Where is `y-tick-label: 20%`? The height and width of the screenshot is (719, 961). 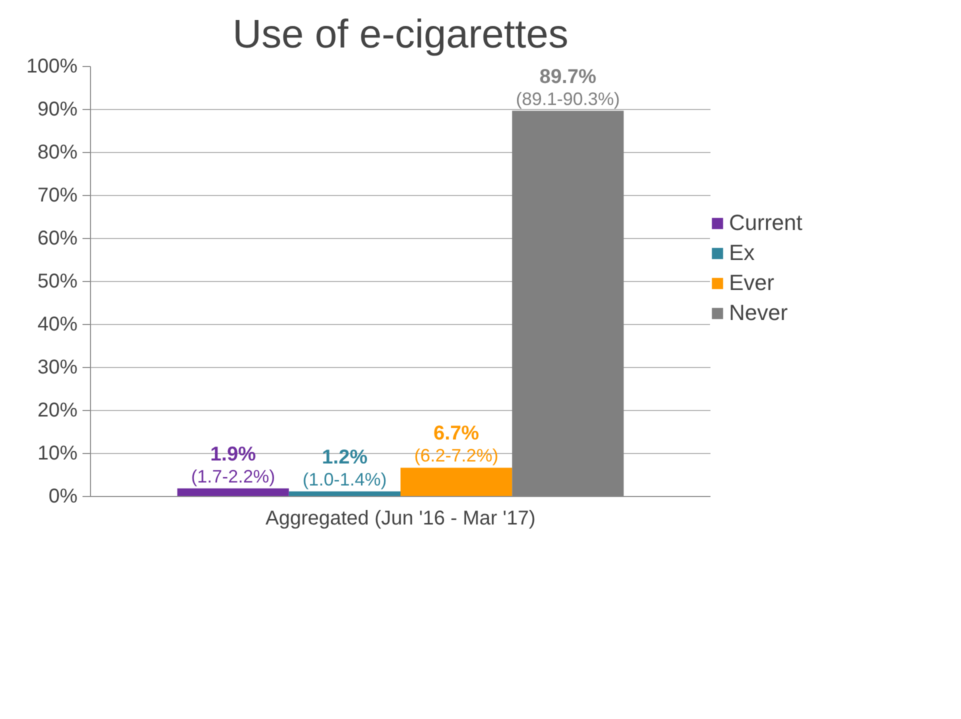 y-tick-label: 20% is located at coordinates (57, 411).